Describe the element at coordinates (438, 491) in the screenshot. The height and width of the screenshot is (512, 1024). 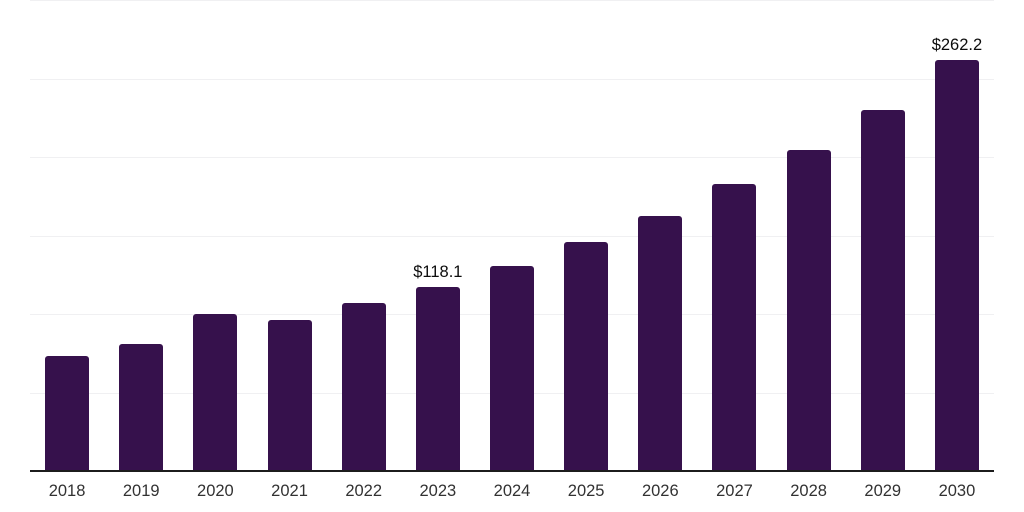
I see `x-axis-label-2023: 2023` at that location.